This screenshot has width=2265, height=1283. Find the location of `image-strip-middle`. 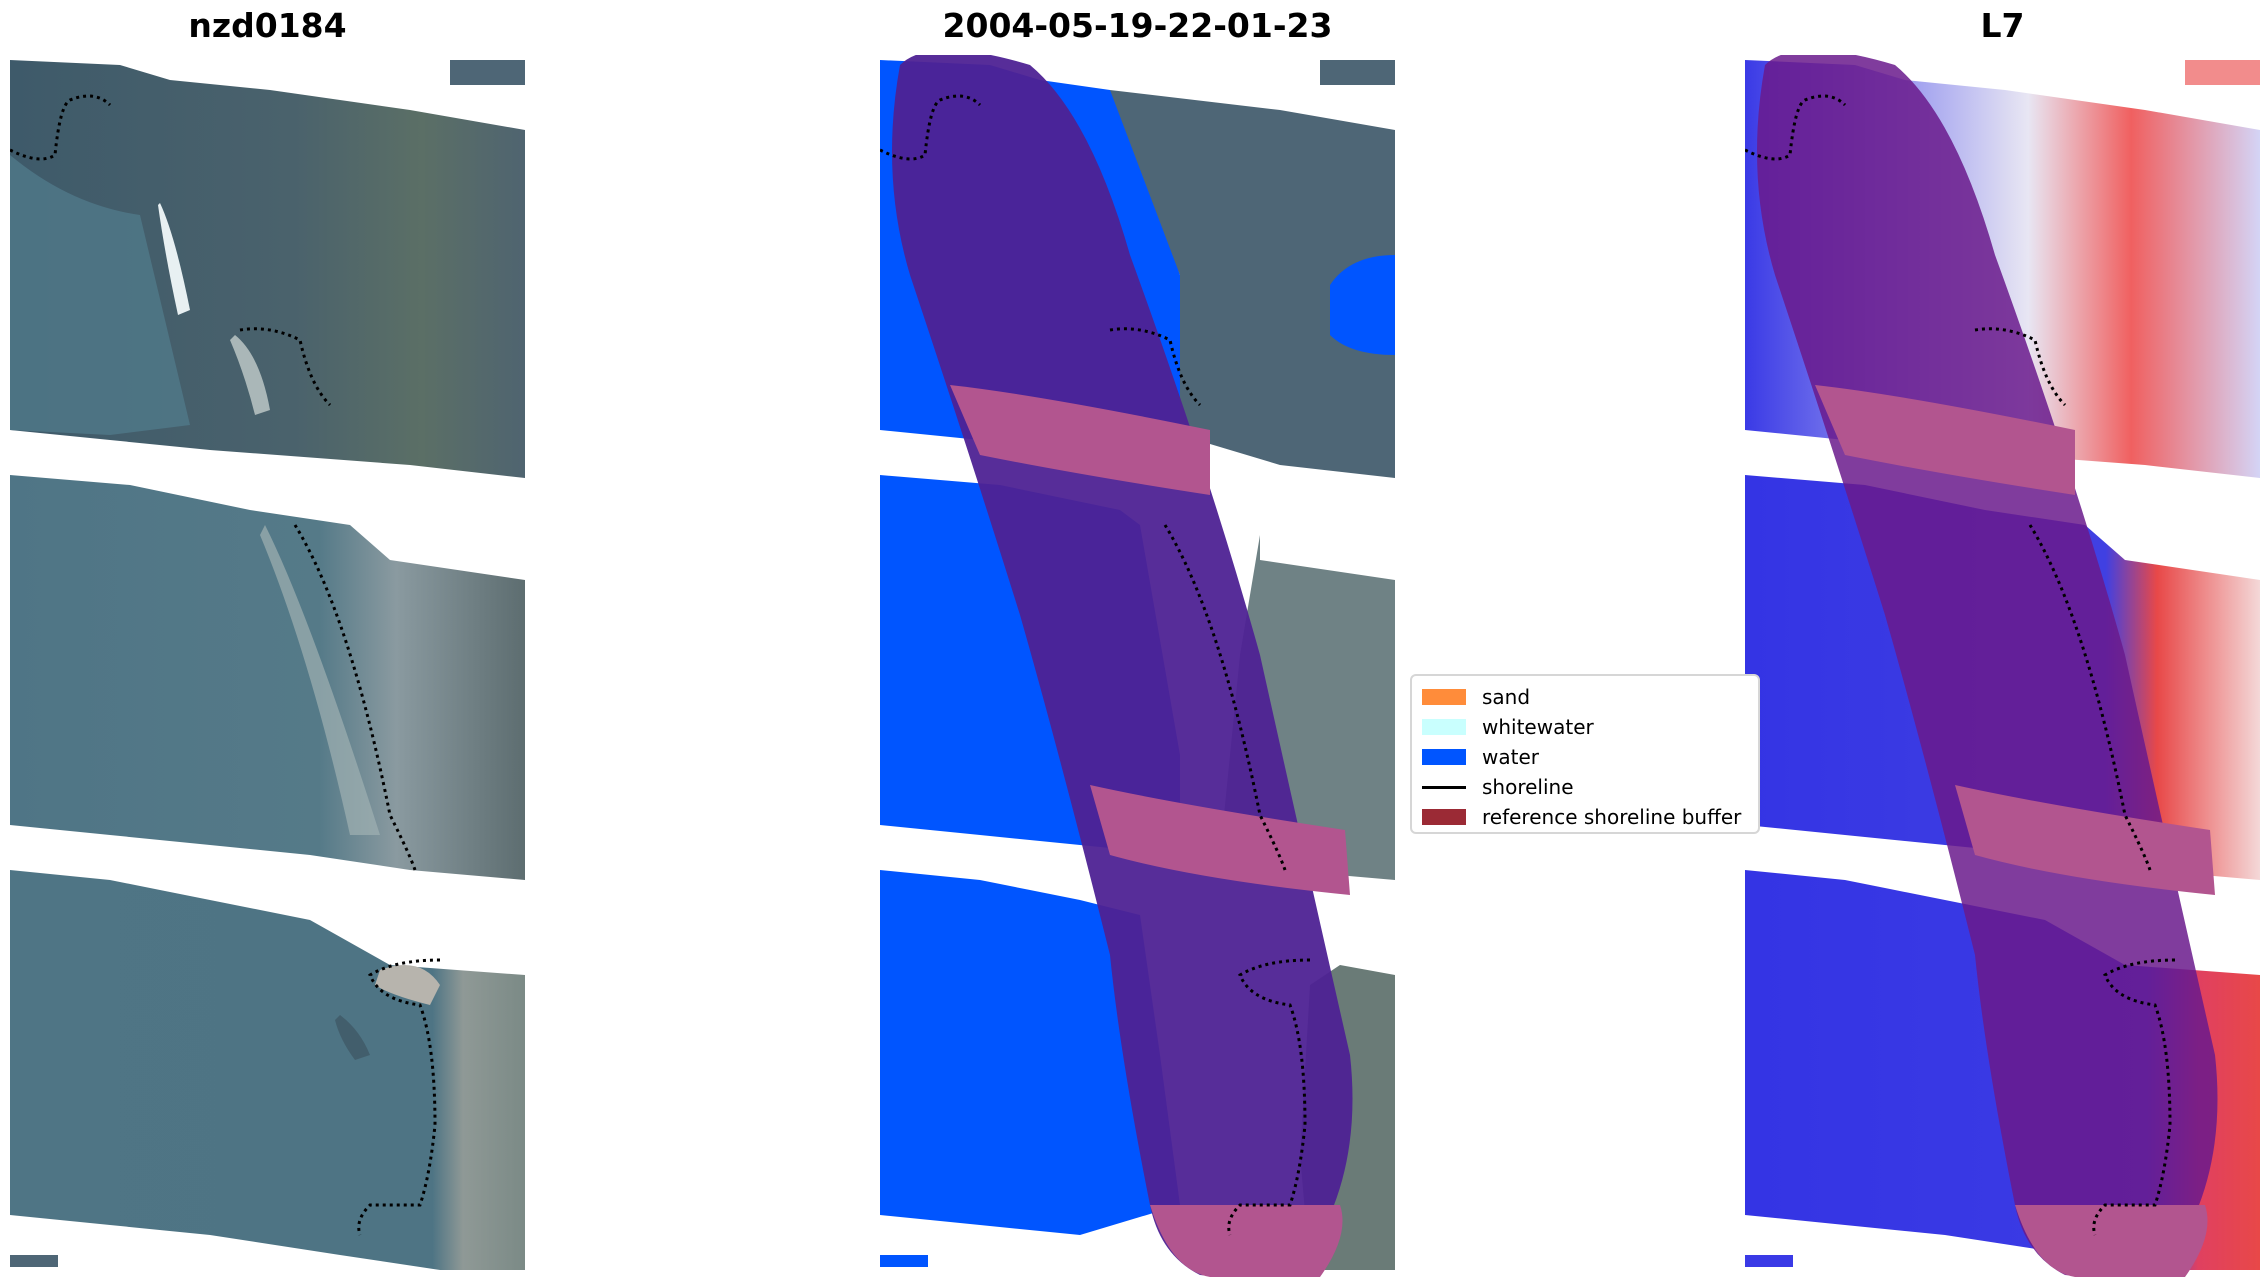

image-strip-middle is located at coordinates (267, 677).